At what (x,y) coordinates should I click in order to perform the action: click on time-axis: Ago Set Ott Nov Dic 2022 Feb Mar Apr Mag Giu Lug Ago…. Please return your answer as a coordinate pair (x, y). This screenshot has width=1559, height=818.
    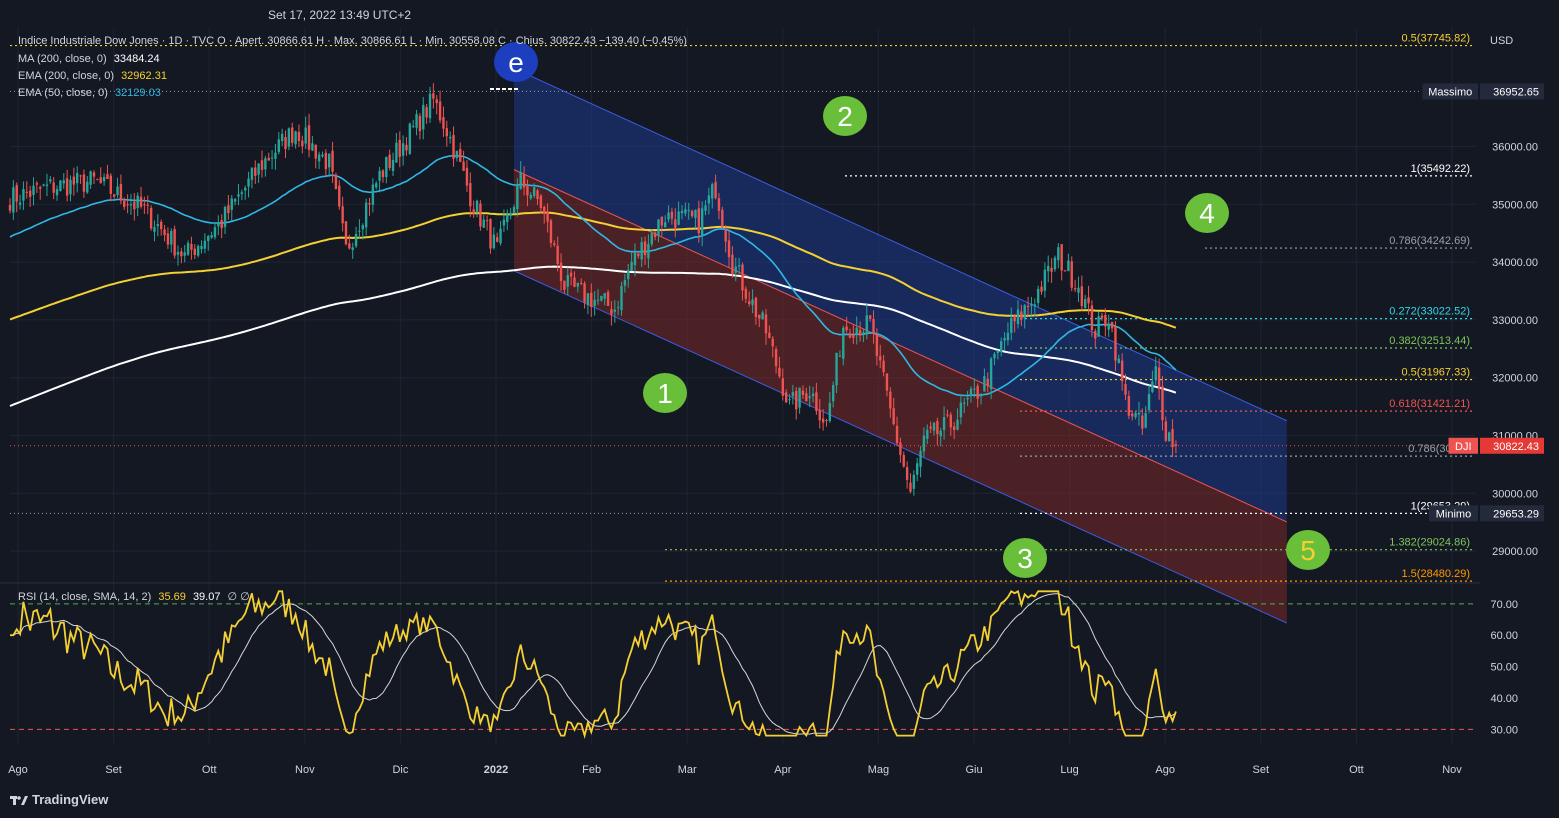
    Looking at the image, I should click on (735, 770).